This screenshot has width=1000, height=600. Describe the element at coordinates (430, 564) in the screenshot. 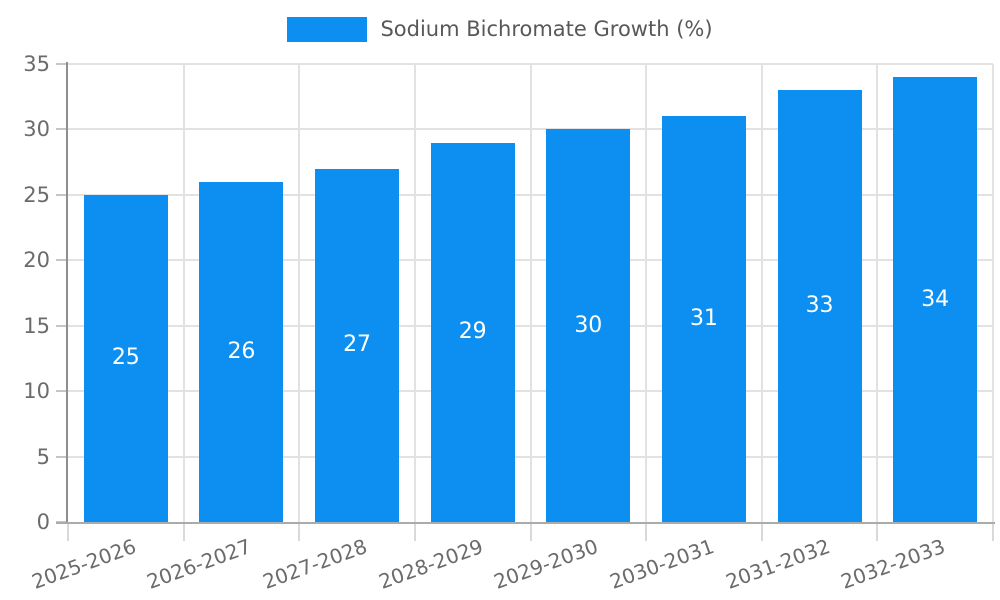

I see `x-axis-tick-label: 2028-2029` at that location.